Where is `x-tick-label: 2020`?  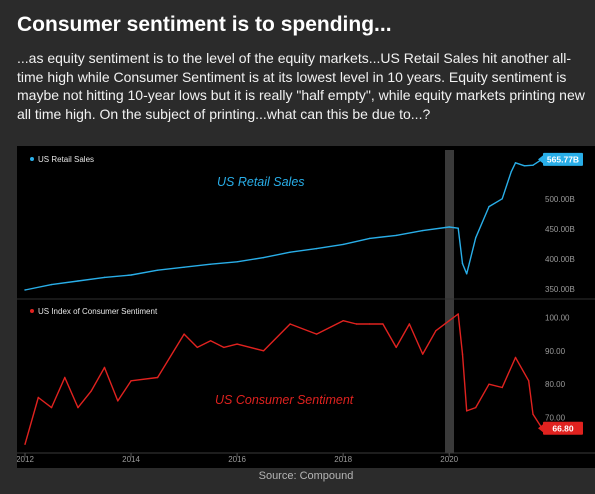
x-tick-label: 2020 is located at coordinates (449, 459).